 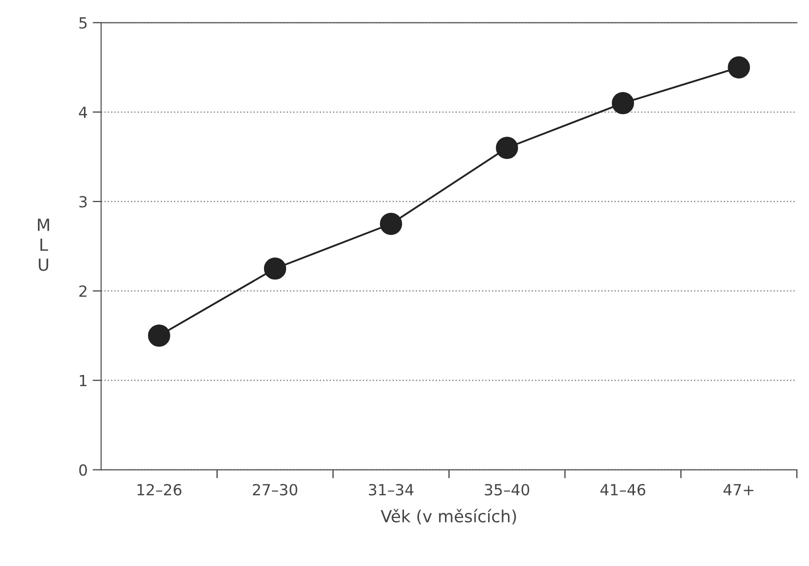 I want to click on x-tick-label: 31–34, so click(x=391, y=490).